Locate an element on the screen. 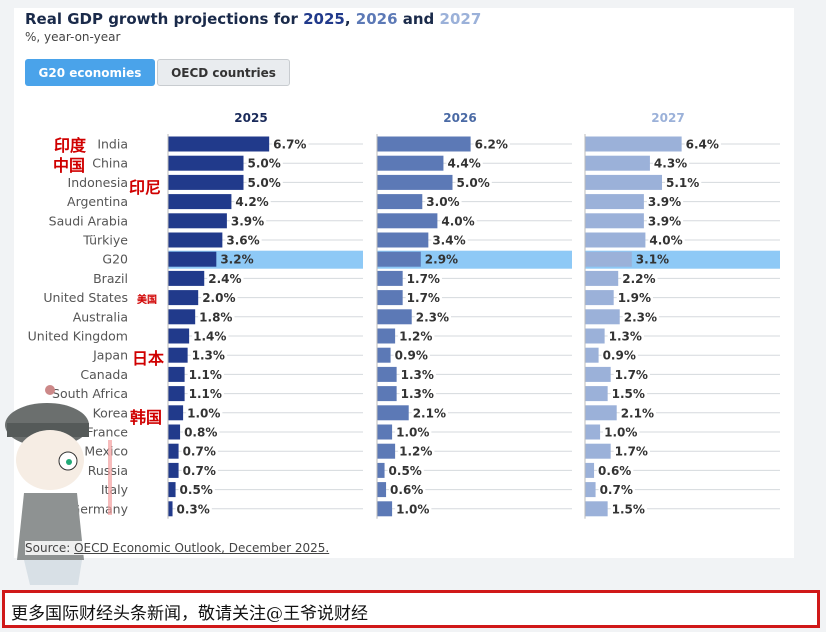 The height and width of the screenshot is (632, 826). data-label: 4.0% is located at coordinates (457, 221).